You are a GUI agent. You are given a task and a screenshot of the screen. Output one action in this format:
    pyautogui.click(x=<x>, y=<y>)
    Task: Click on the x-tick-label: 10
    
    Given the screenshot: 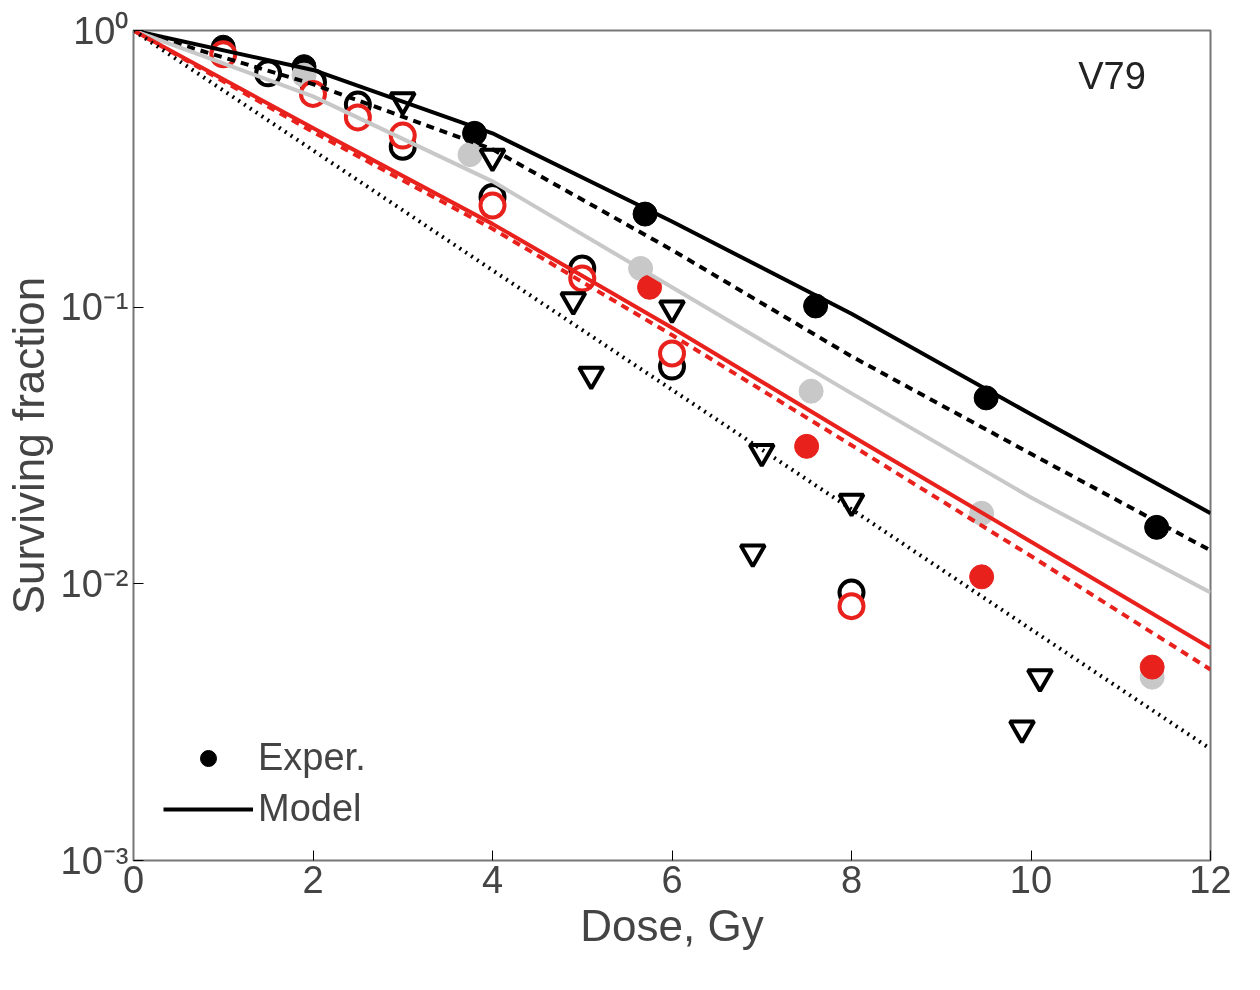 What is the action you would take?
    pyautogui.click(x=1031, y=879)
    